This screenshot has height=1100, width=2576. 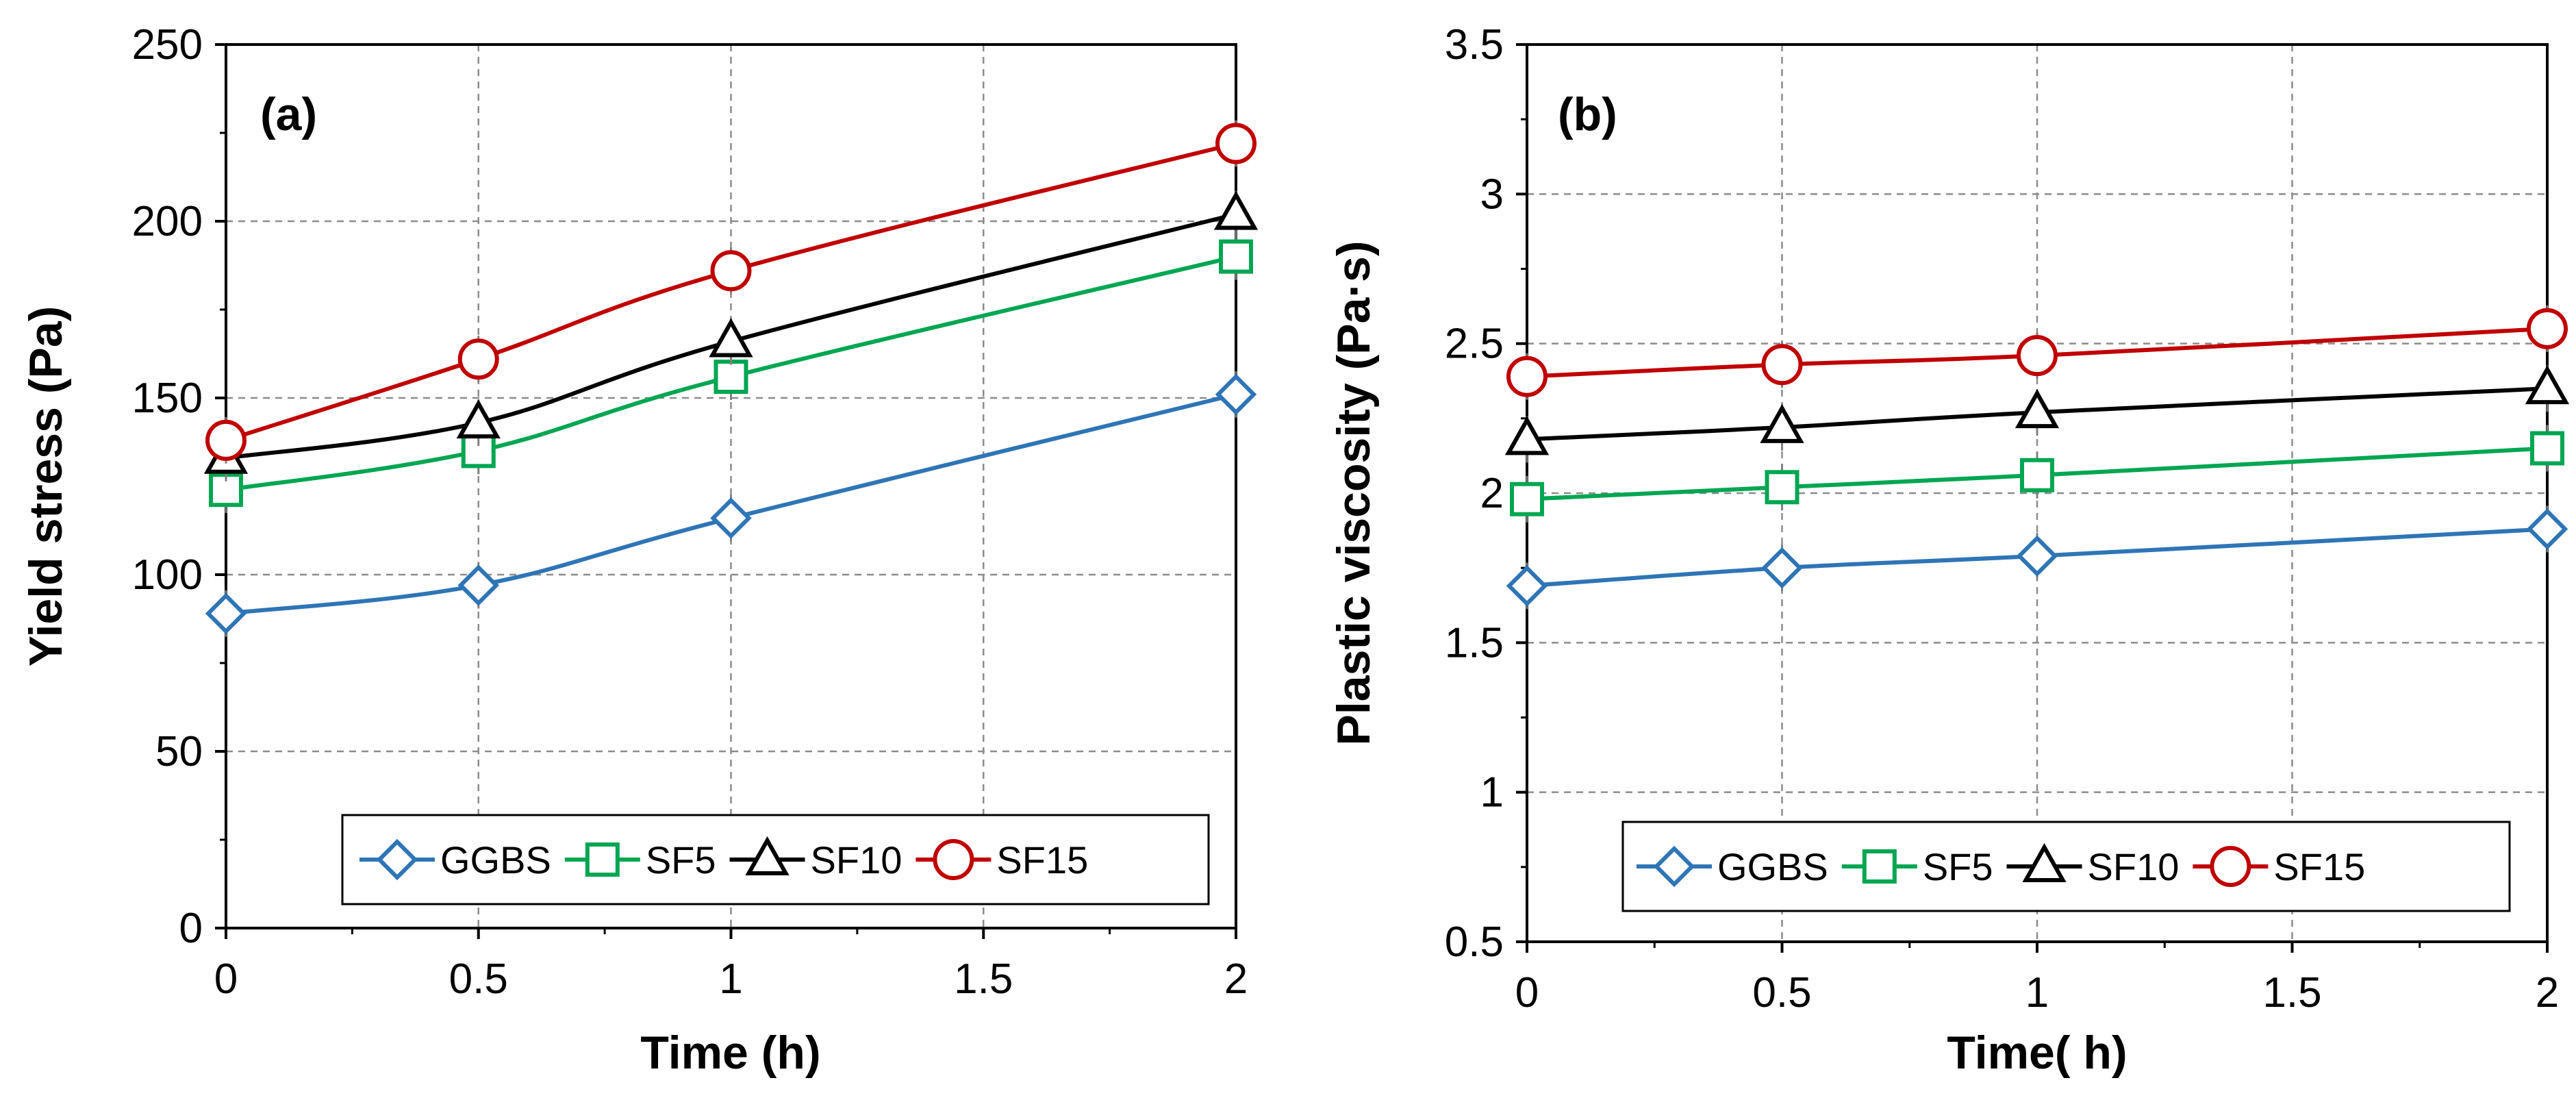 What do you see at coordinates (226, 979) in the screenshot?
I see `x-tick-label: 0` at bounding box center [226, 979].